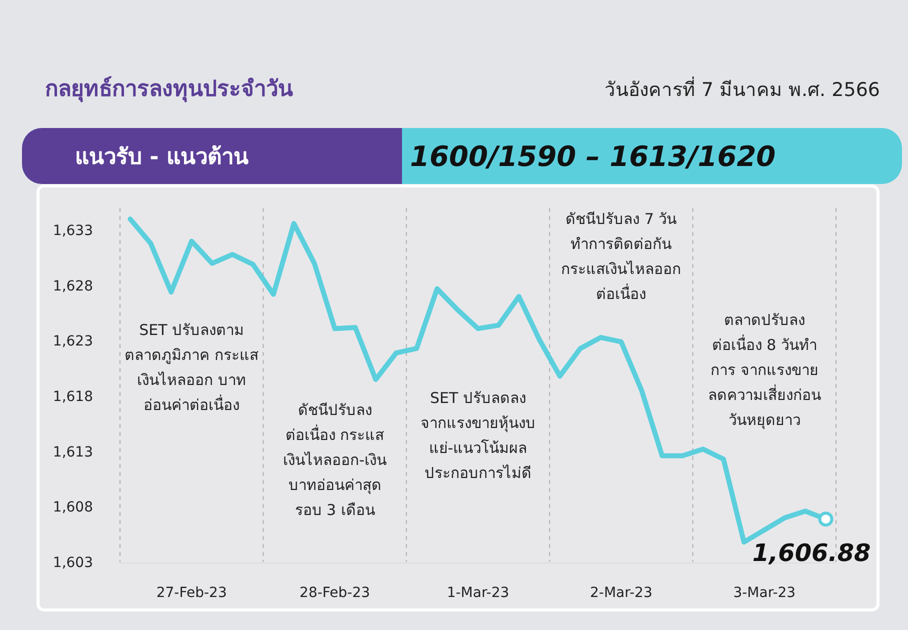 Image resolution: width=908 pixels, height=630 pixels. What do you see at coordinates (72, 452) in the screenshot?
I see `y-tick-label: 1,613` at bounding box center [72, 452].